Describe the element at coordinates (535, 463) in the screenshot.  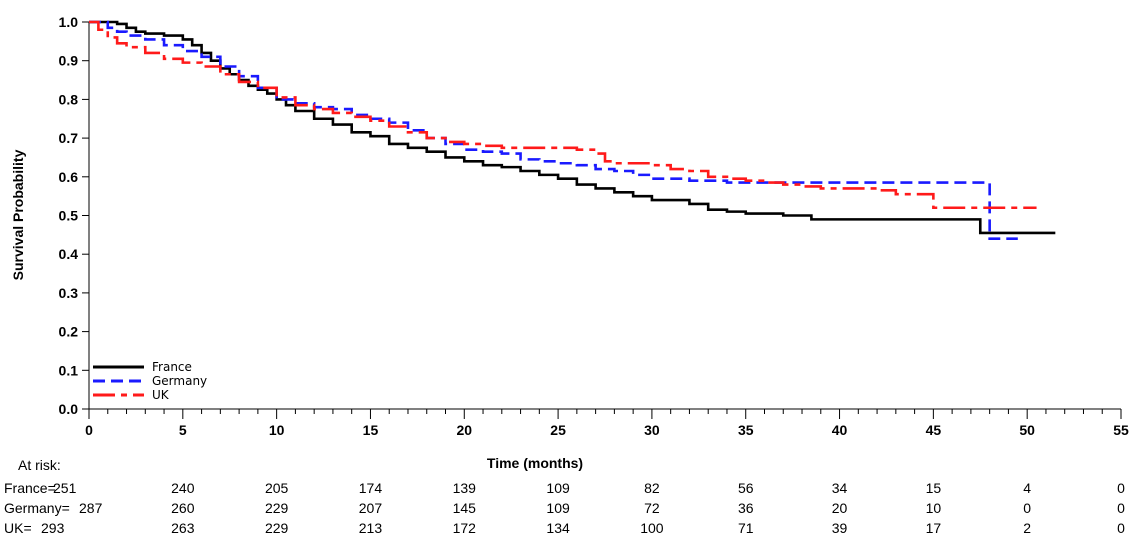
I see `x-axis-title: Time (months)` at that location.